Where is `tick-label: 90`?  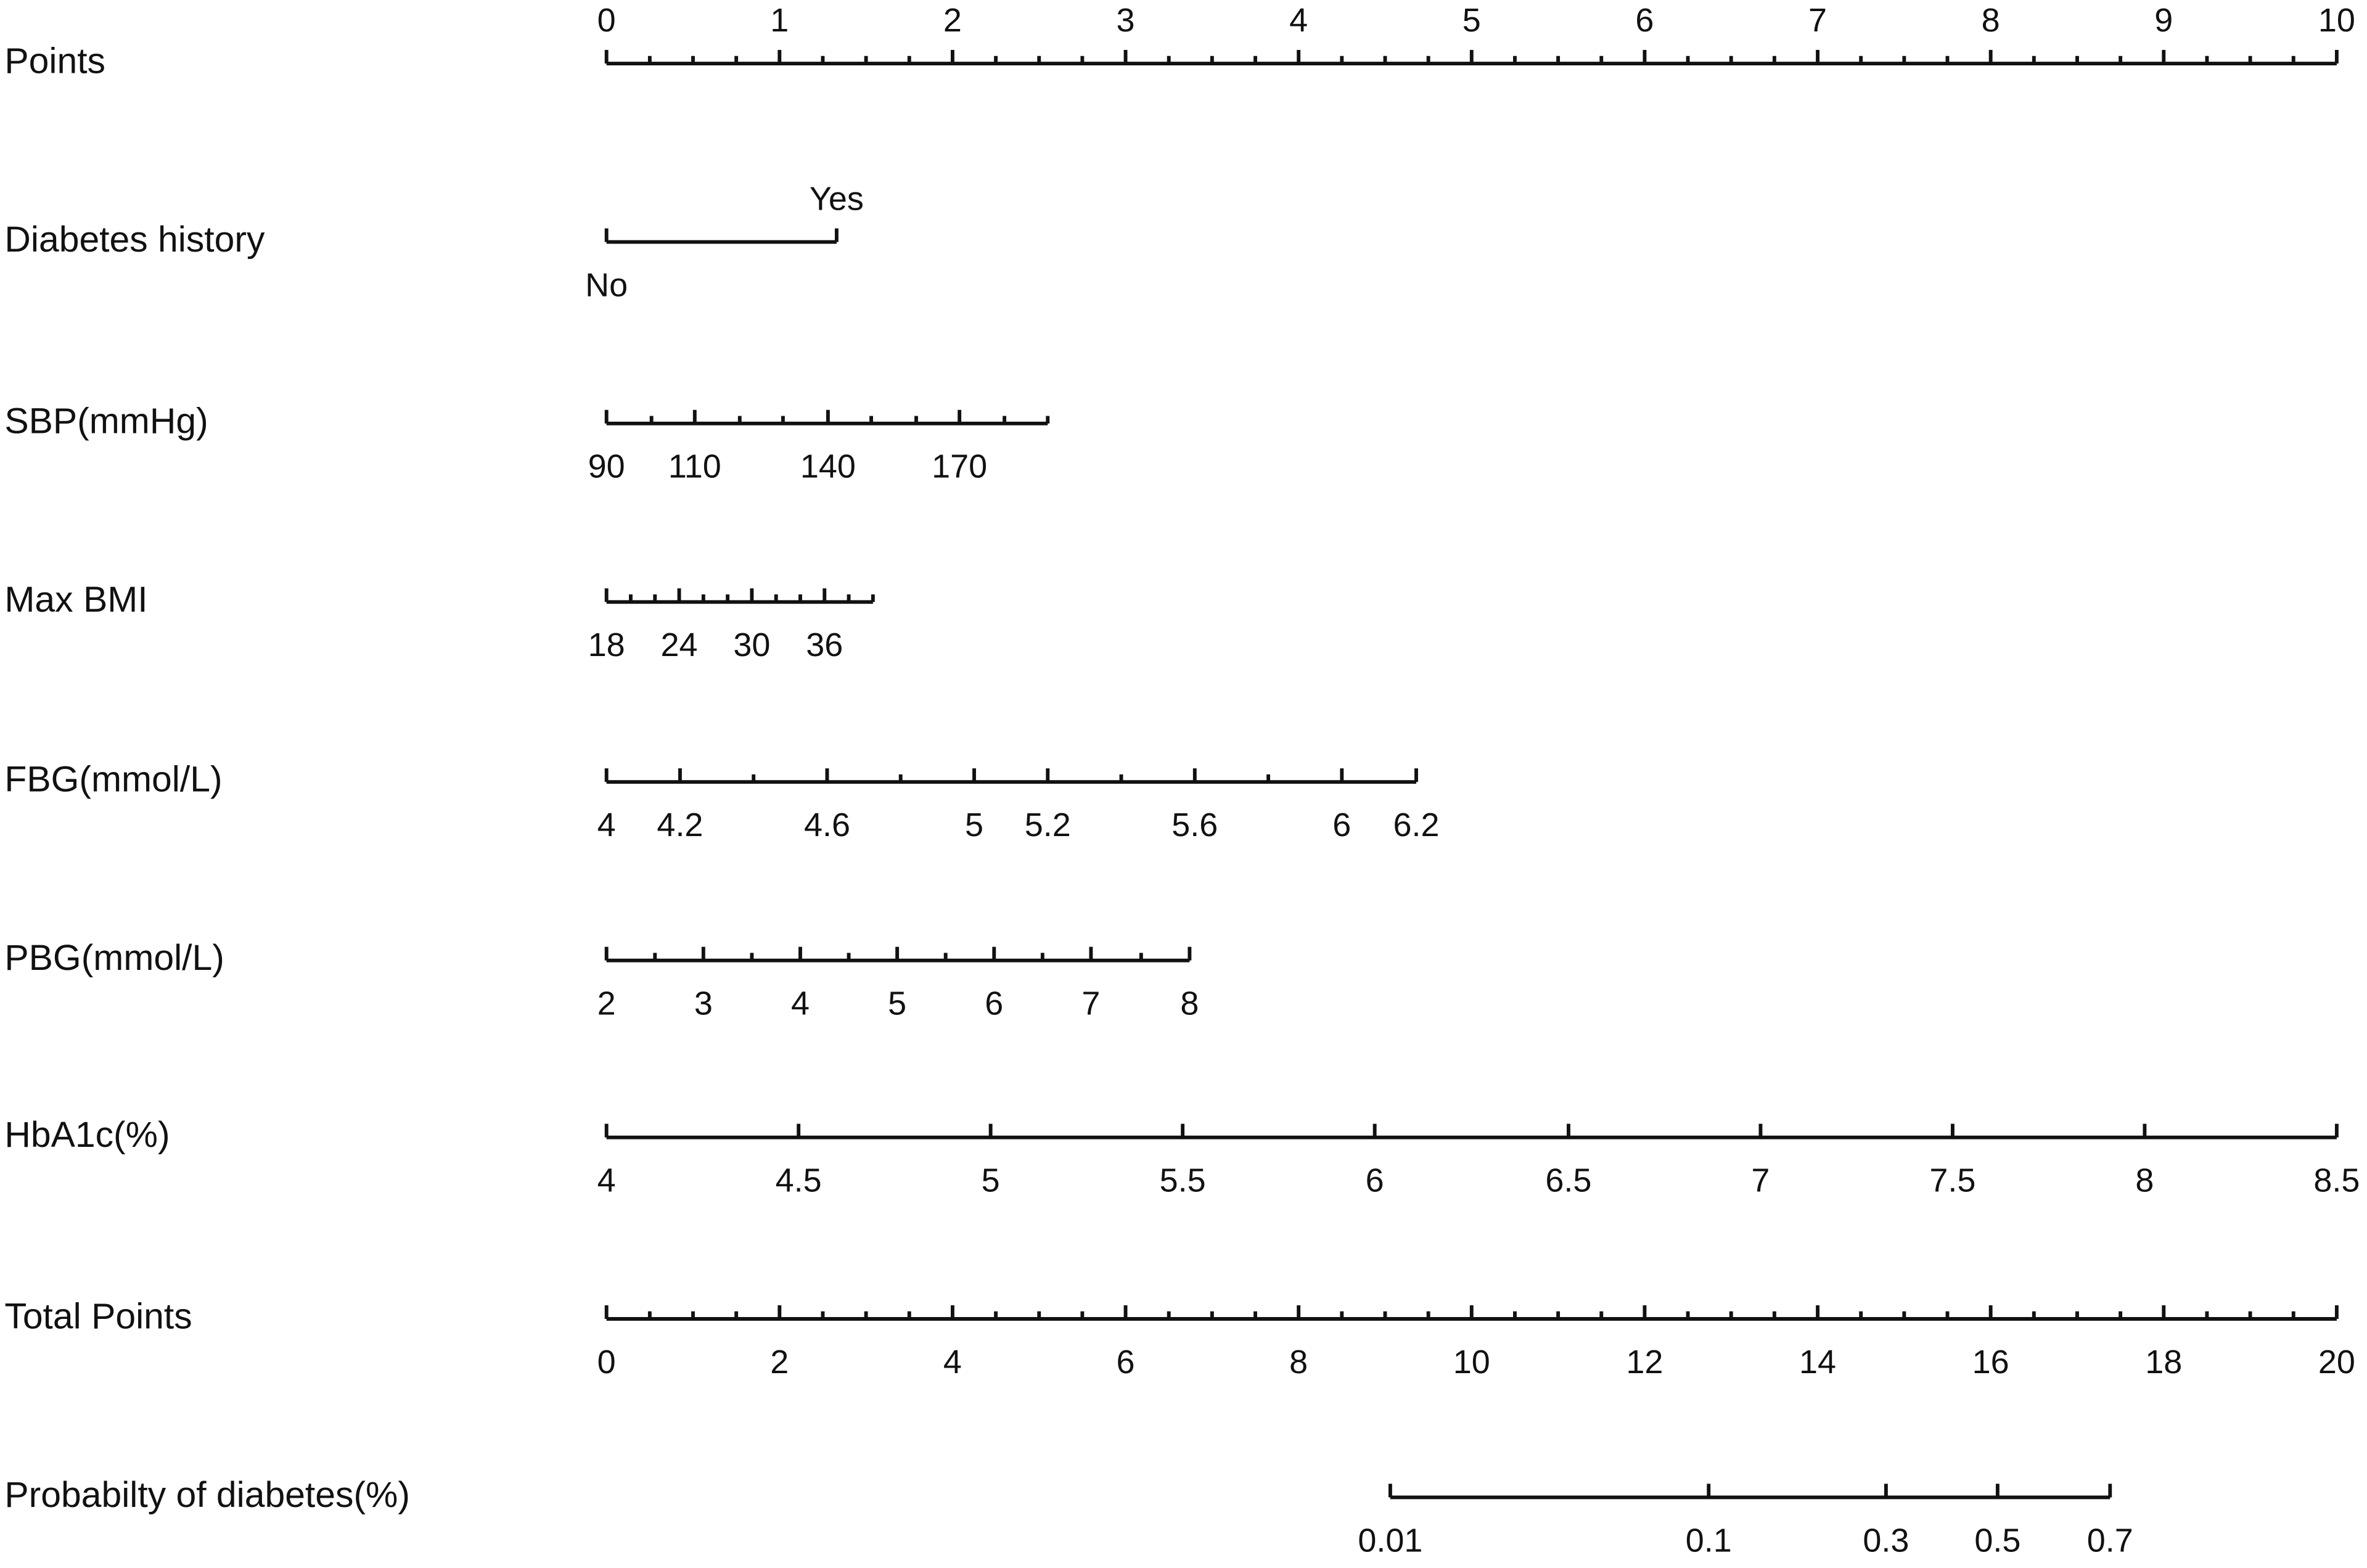
tick-label: 90 is located at coordinates (606, 467).